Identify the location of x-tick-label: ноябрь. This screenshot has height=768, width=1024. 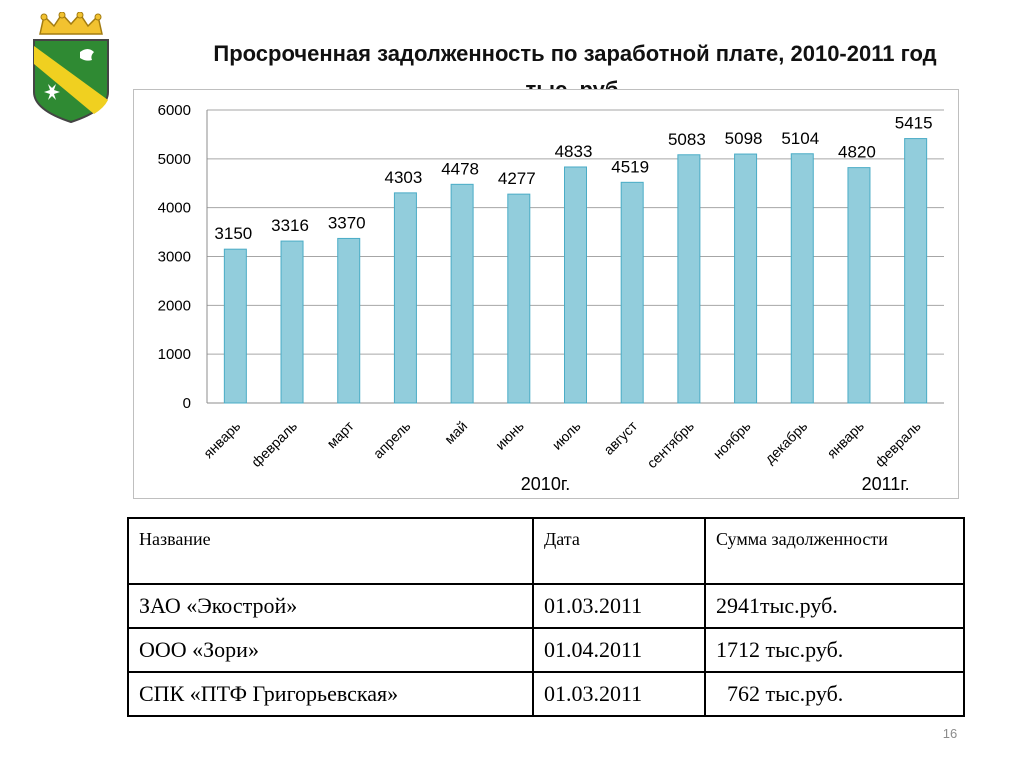
(732, 440).